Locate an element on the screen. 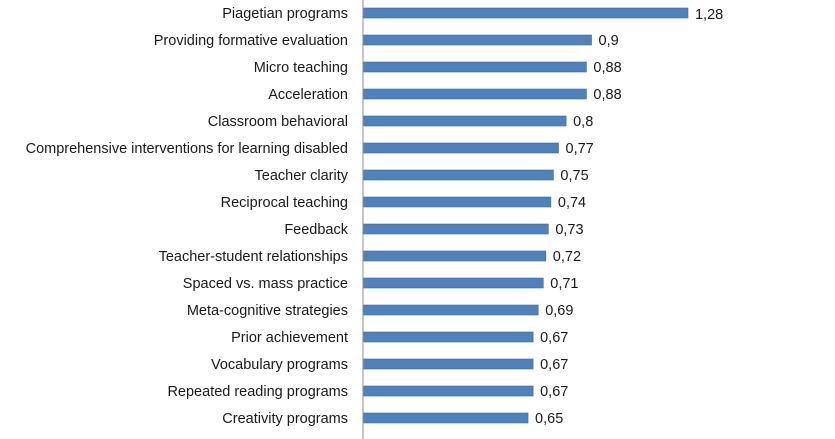 This screenshot has width=835, height=439. category-label-10: Spaced vs. mass practice is located at coordinates (265, 284).